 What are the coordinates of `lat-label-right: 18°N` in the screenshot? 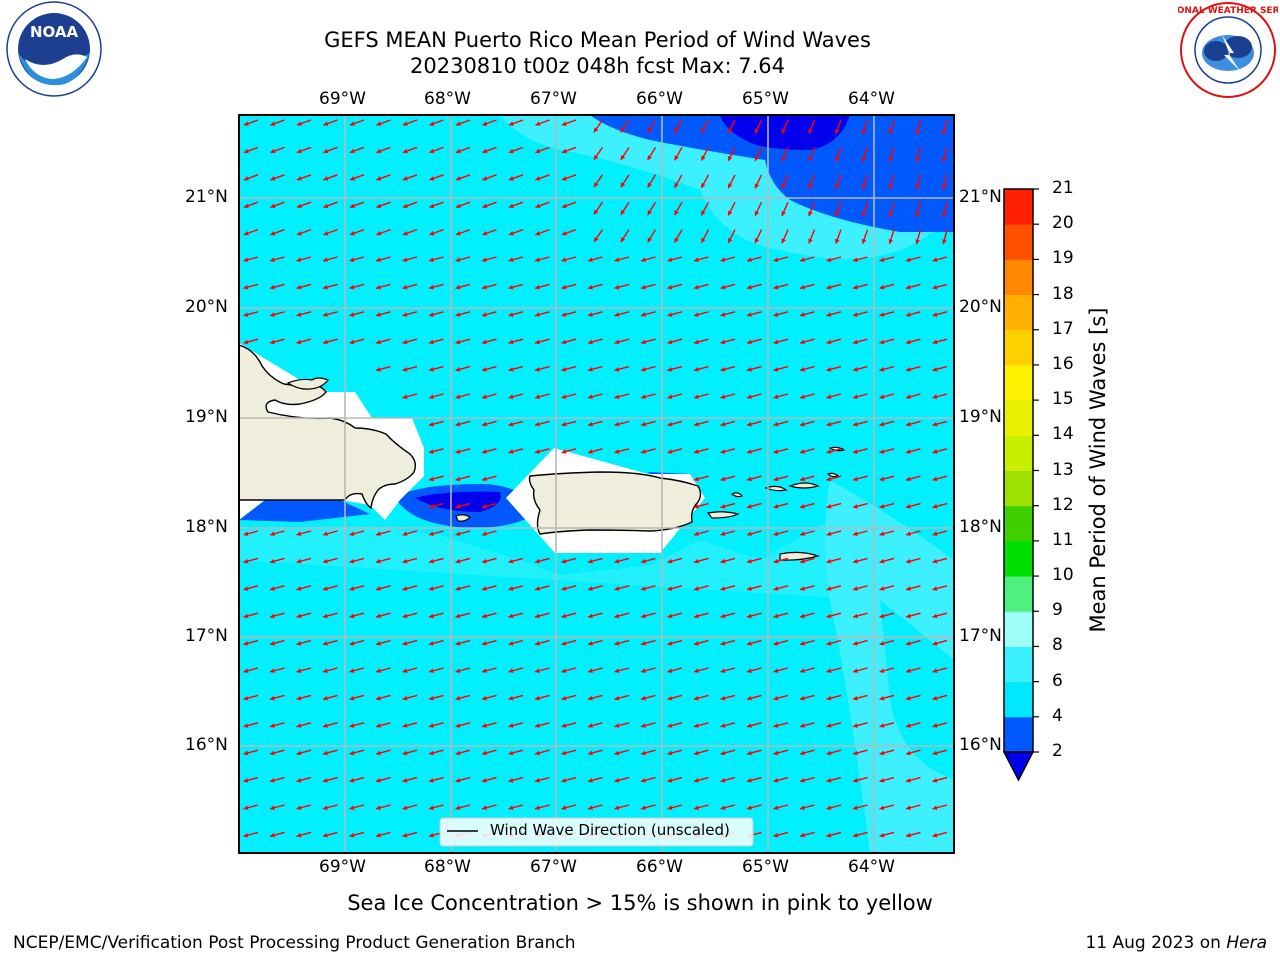 It's located at (980, 527).